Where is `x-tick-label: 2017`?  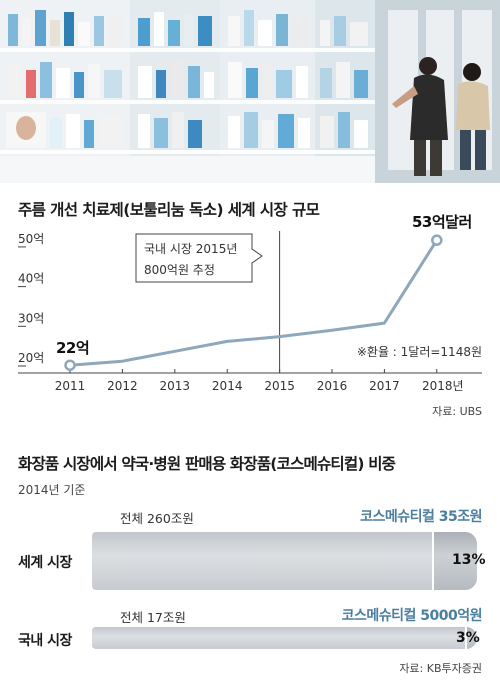 x-tick-label: 2017 is located at coordinates (384, 386).